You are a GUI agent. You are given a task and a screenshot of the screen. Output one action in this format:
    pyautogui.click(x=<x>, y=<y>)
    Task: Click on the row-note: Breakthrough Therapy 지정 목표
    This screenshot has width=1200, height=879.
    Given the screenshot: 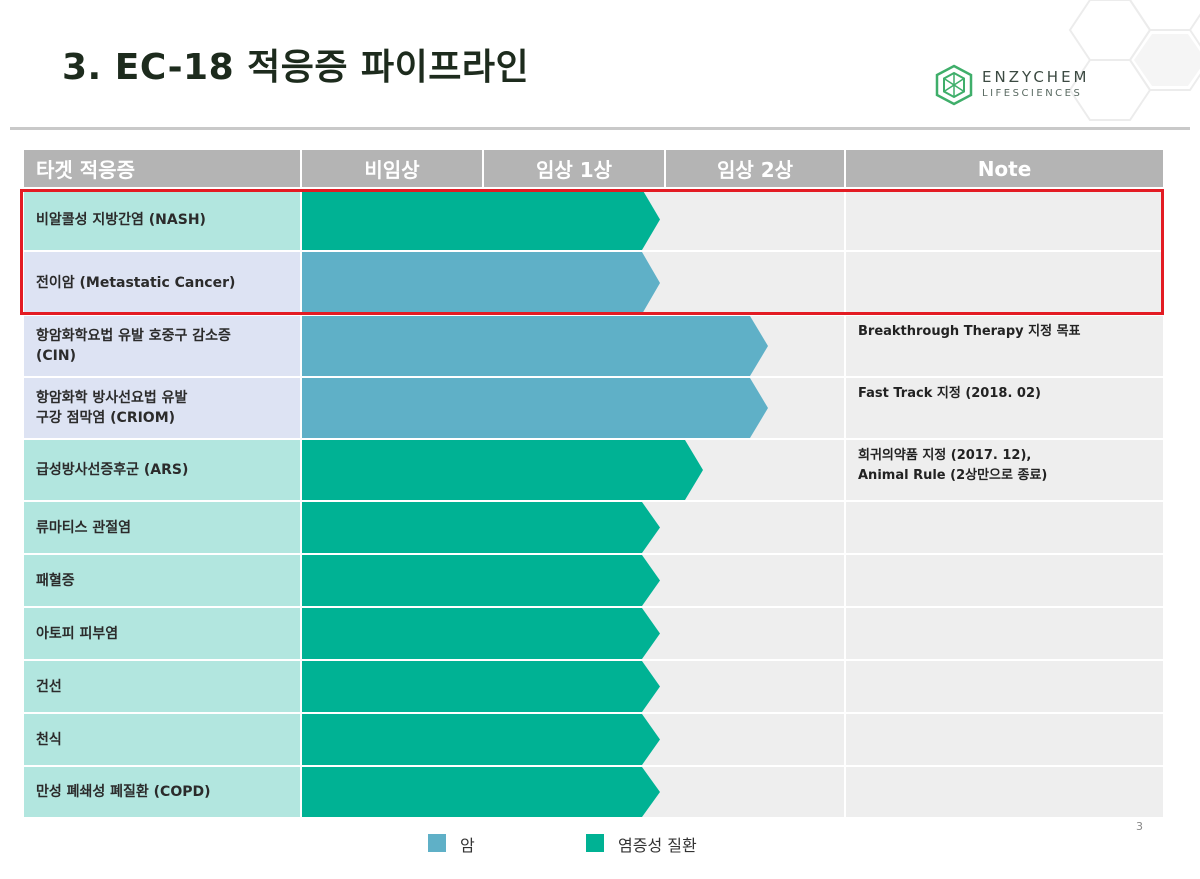 What is the action you would take?
    pyautogui.click(x=1004, y=346)
    